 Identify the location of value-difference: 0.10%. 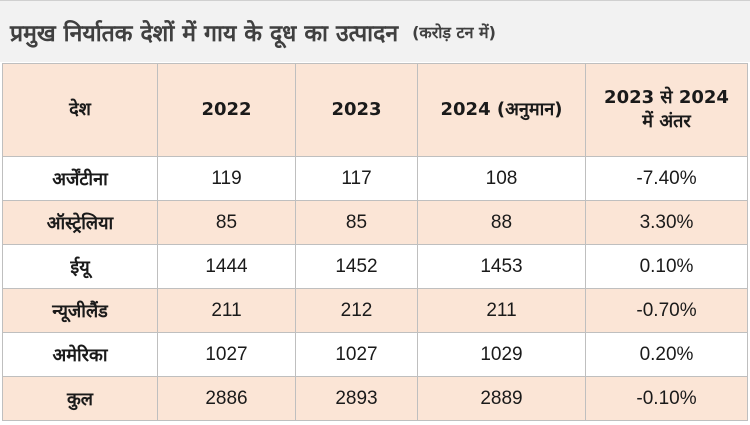
(666, 266).